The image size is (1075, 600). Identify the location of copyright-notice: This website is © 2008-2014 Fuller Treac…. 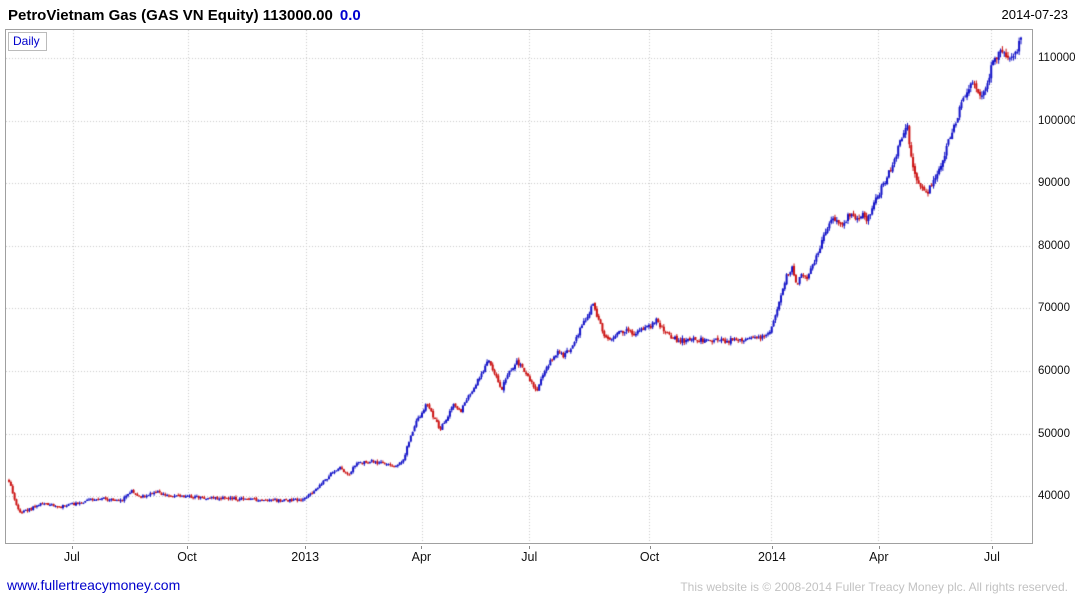
(874, 587).